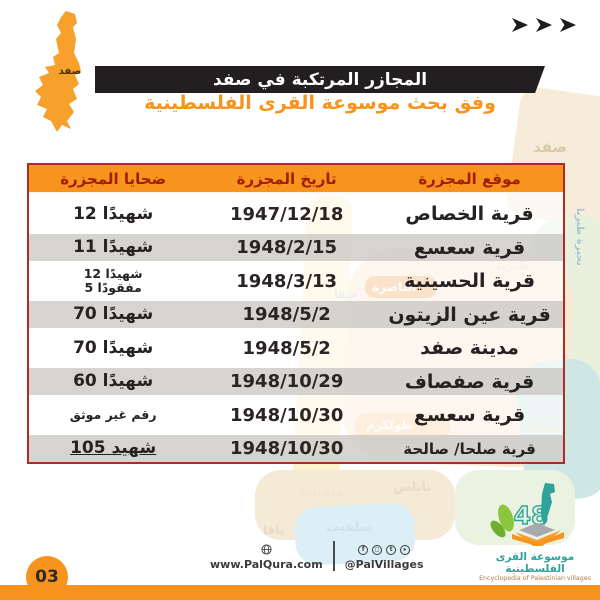 The image size is (600, 600). I want to click on book-pages-icon, so click(537, 530).